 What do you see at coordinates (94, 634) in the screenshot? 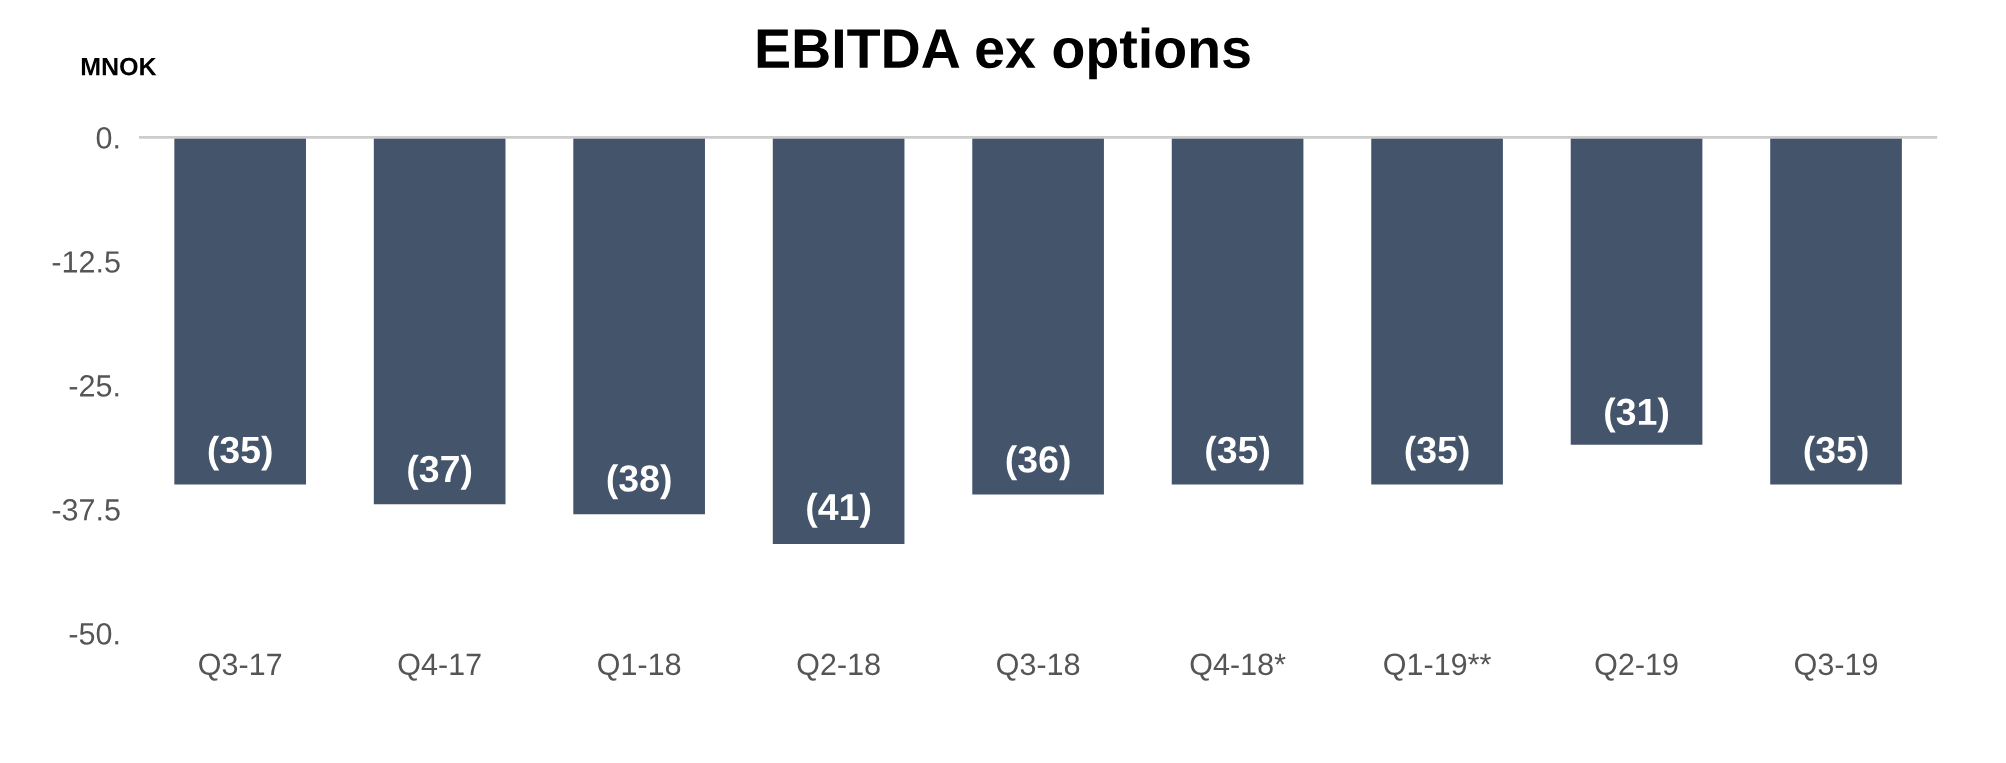
I see `y-tick-label: -50.` at bounding box center [94, 634].